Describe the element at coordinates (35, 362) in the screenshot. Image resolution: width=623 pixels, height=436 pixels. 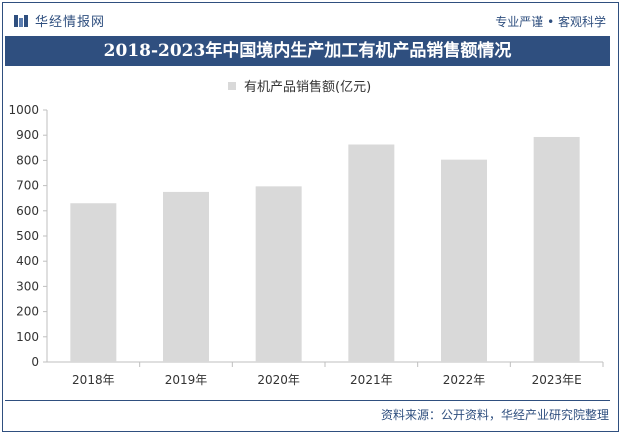
I see `y-tick-label: 0` at that location.